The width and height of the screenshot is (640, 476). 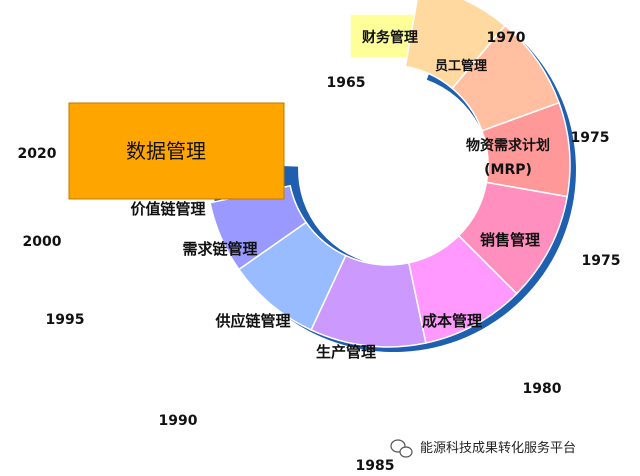 I want to click on year-2000: 2000, so click(x=42, y=242).